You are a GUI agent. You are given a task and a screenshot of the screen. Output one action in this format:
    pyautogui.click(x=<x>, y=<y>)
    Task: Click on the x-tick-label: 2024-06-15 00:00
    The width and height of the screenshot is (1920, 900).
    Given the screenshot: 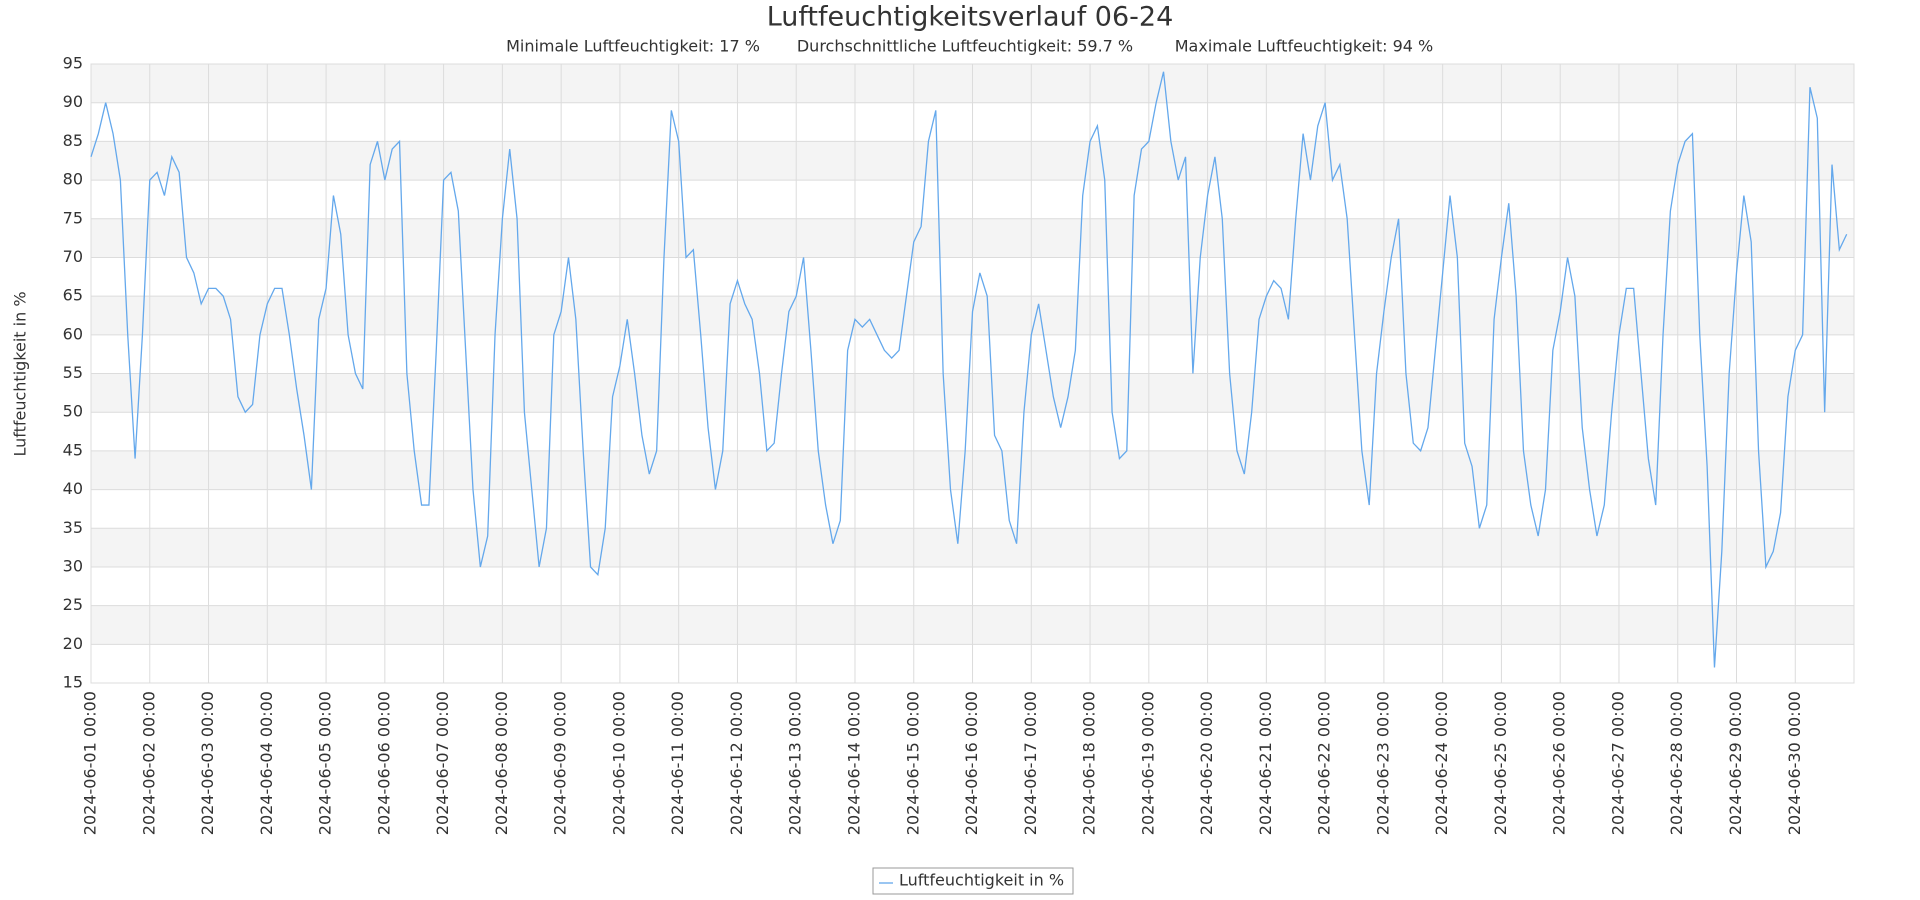 What is the action you would take?
    pyautogui.click(x=912, y=763)
    